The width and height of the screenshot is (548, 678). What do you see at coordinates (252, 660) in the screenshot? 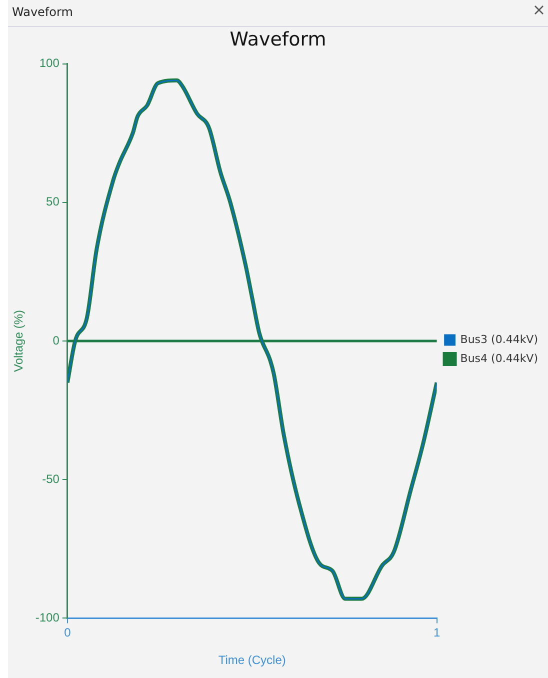
I see `x-axis-title: Time (Cycle)` at bounding box center [252, 660].